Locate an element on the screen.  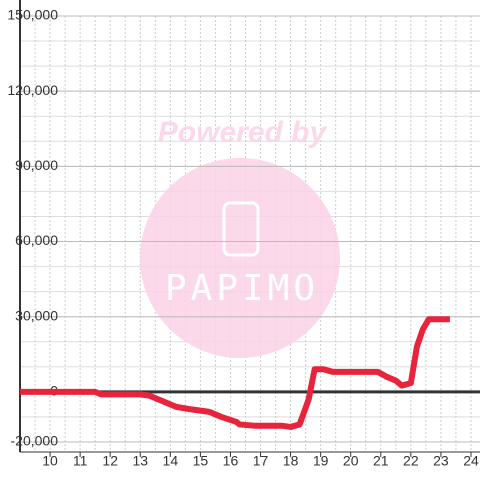
y-tick-label: 120,000 is located at coordinates (32, 90).